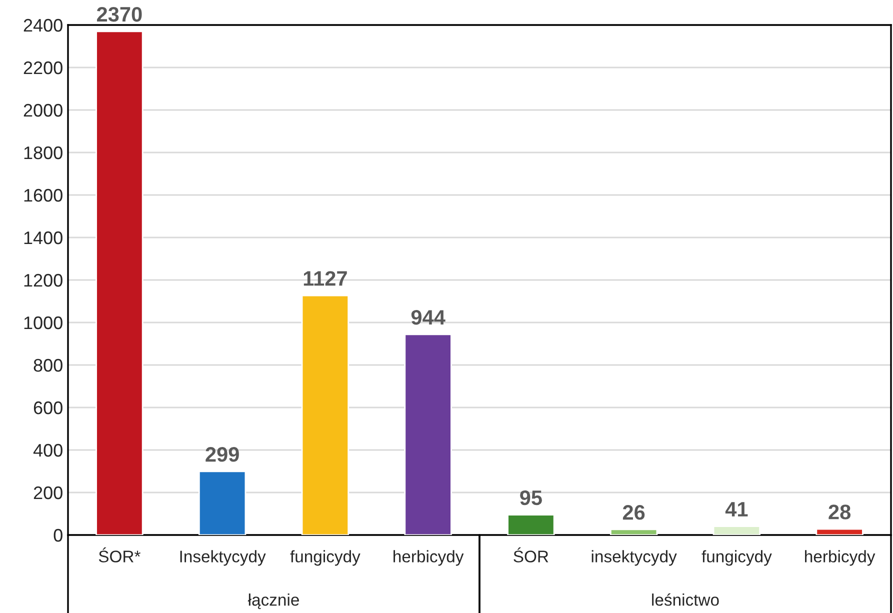  Describe the element at coordinates (48, 493) in the screenshot. I see `y-tick-label: 200` at that location.